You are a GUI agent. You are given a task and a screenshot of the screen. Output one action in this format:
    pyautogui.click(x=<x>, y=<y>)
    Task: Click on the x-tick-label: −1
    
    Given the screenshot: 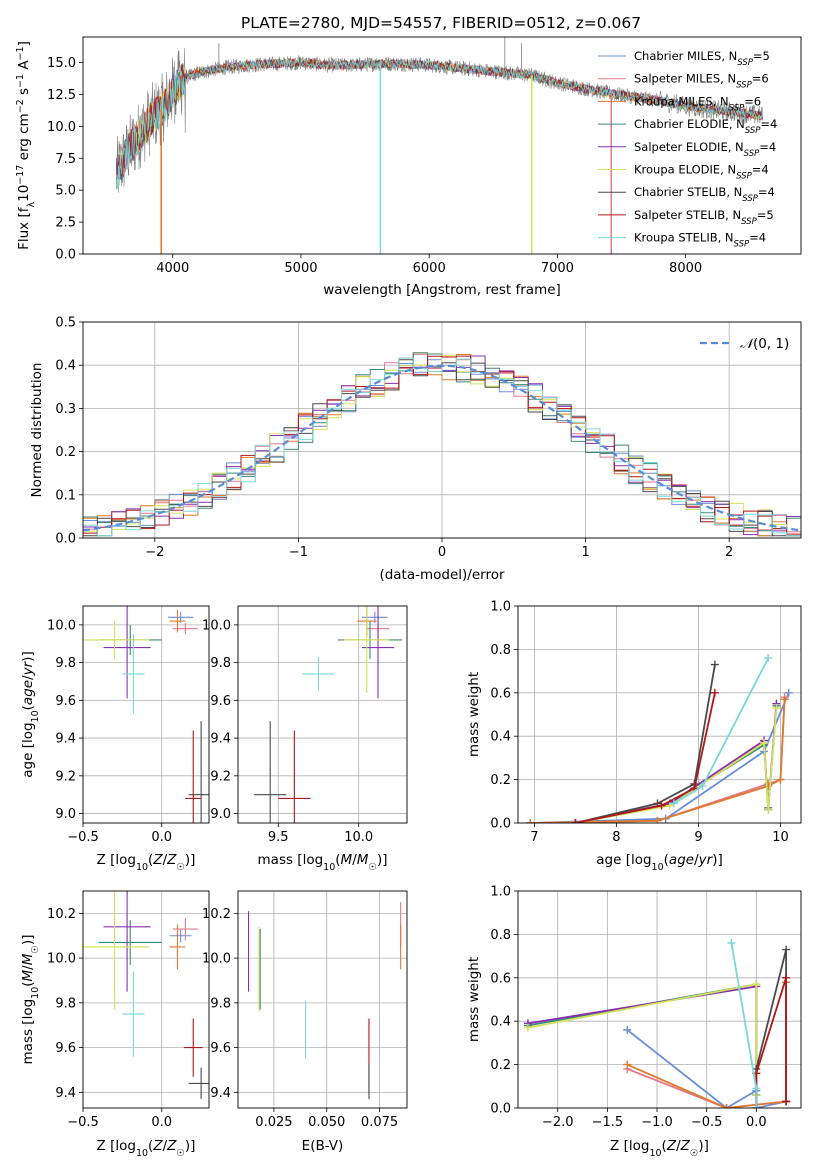 What is the action you would take?
    pyautogui.click(x=298, y=552)
    